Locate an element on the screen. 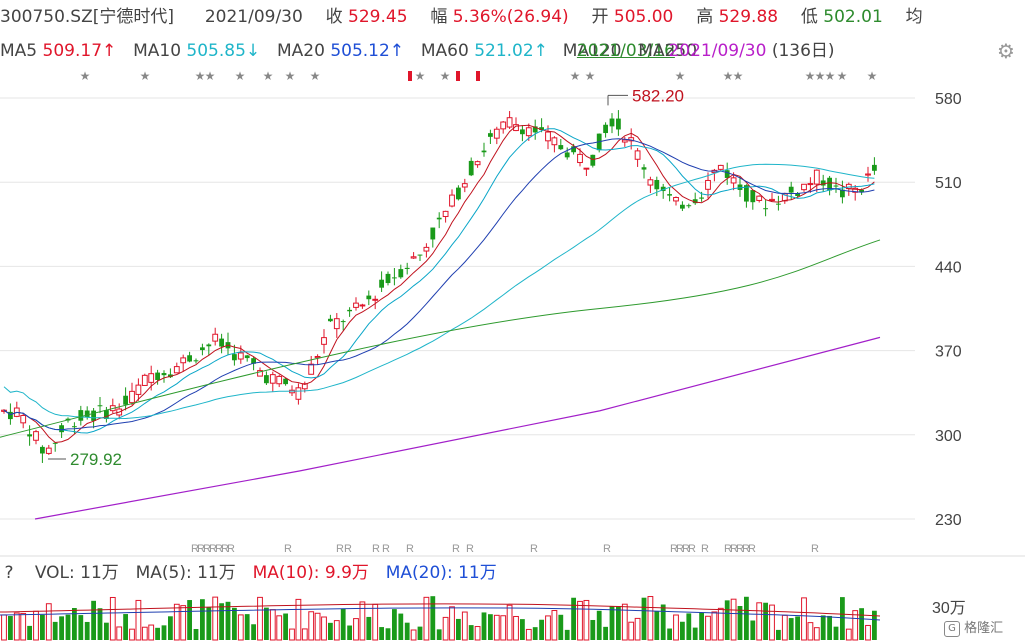 The image size is (1025, 644). gear-icon: ⚙ is located at coordinates (1006, 51).